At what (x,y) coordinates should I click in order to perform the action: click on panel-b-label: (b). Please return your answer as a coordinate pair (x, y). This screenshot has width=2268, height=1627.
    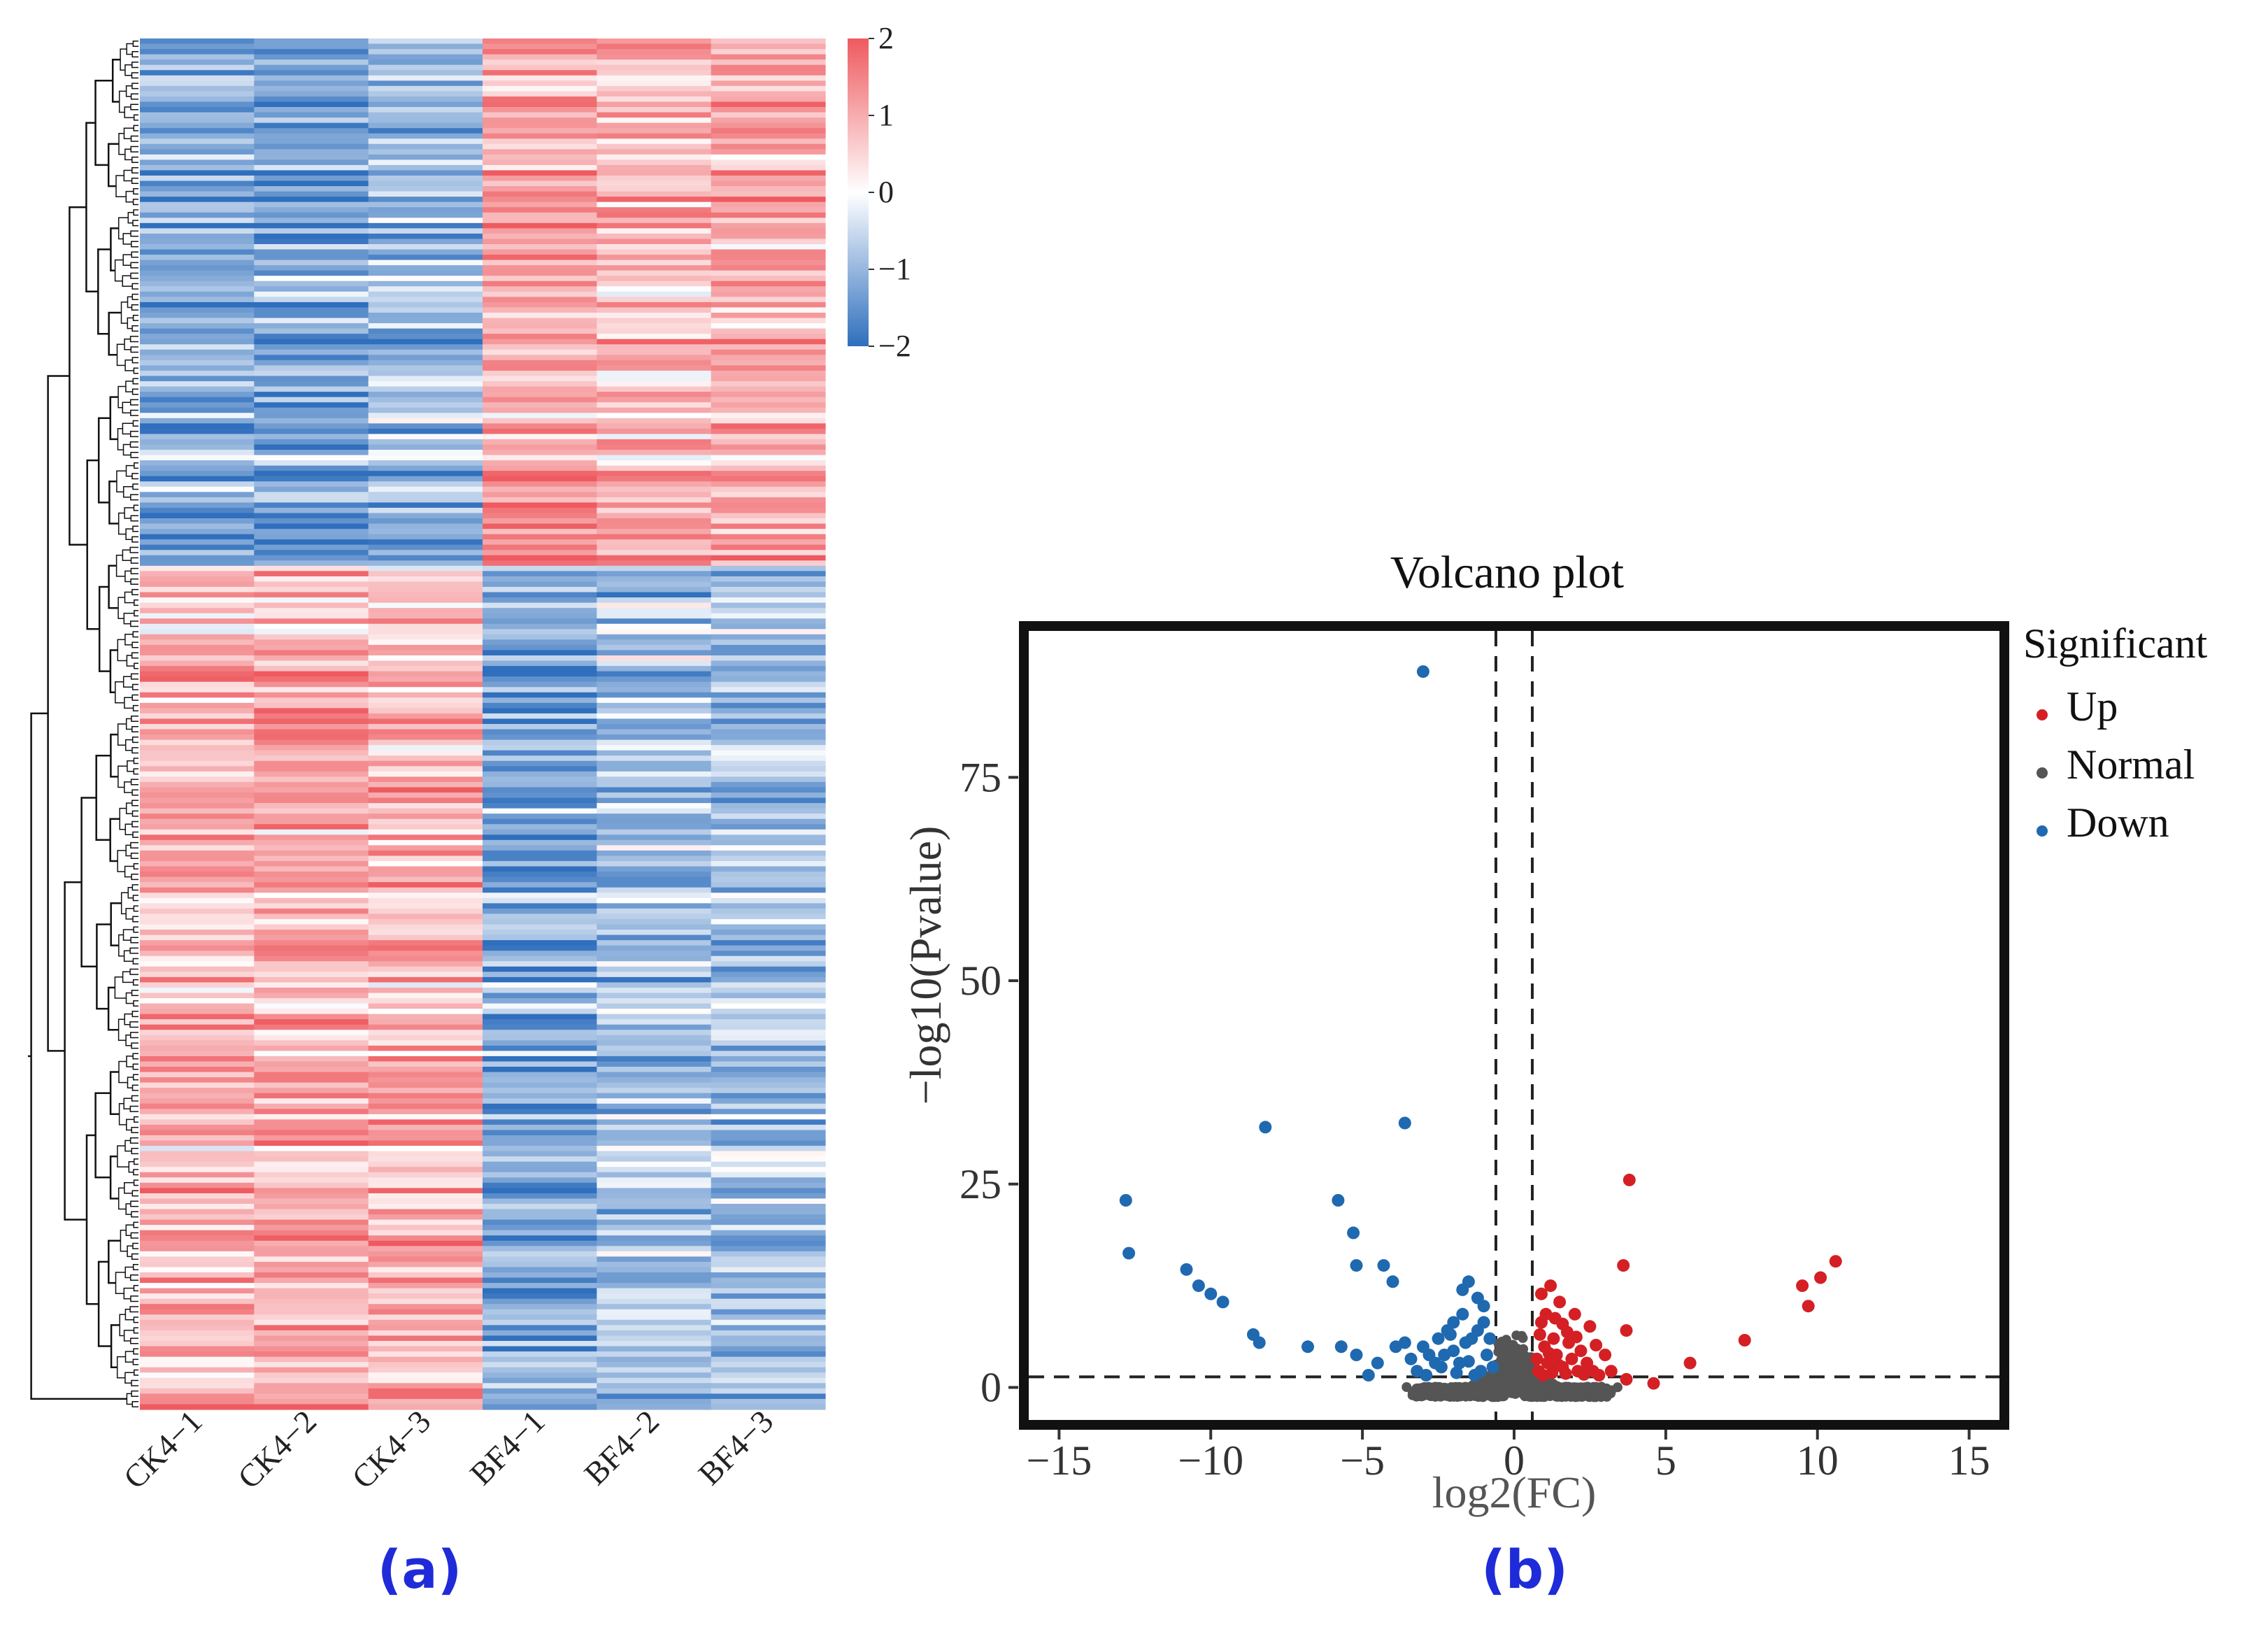
    Looking at the image, I should click on (1524, 1569).